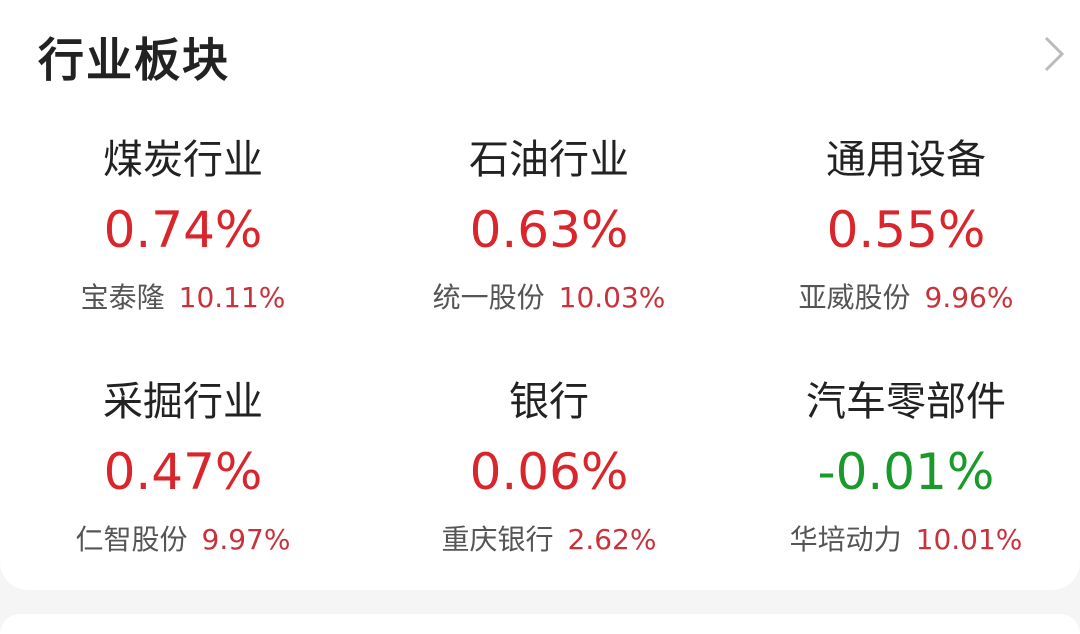 Image resolution: width=1080 pixels, height=634 pixels. I want to click on top-stock: 宝泰隆 10.11%, so click(183, 298).